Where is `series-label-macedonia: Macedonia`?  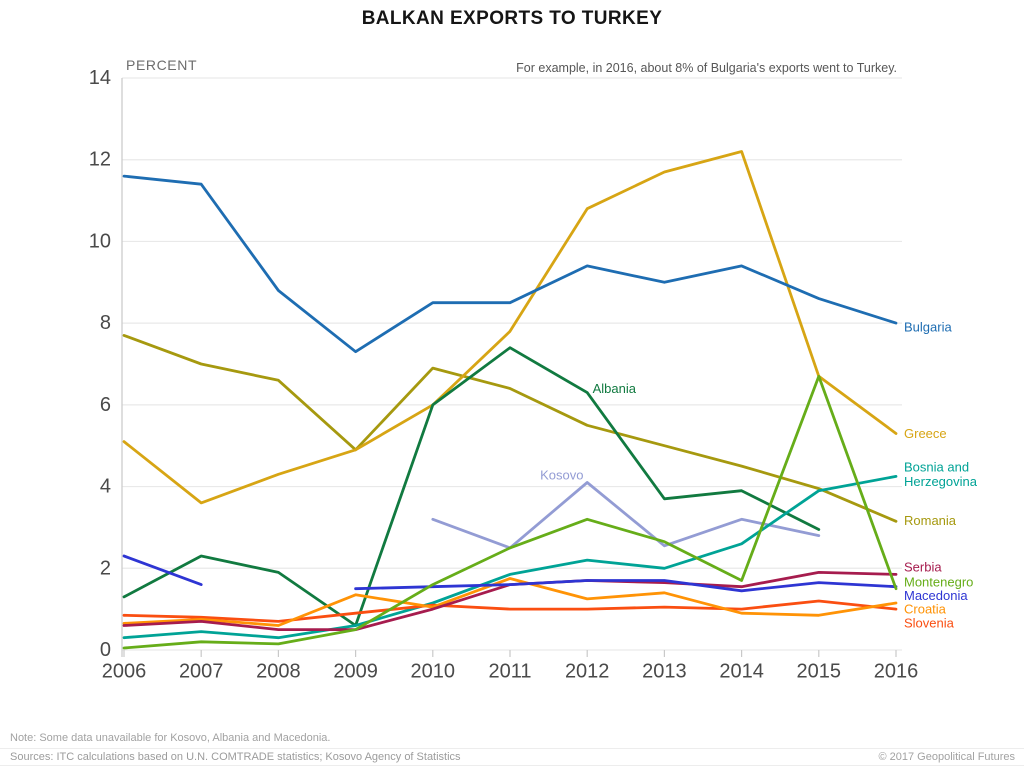
series-label-macedonia: Macedonia is located at coordinates (936, 595).